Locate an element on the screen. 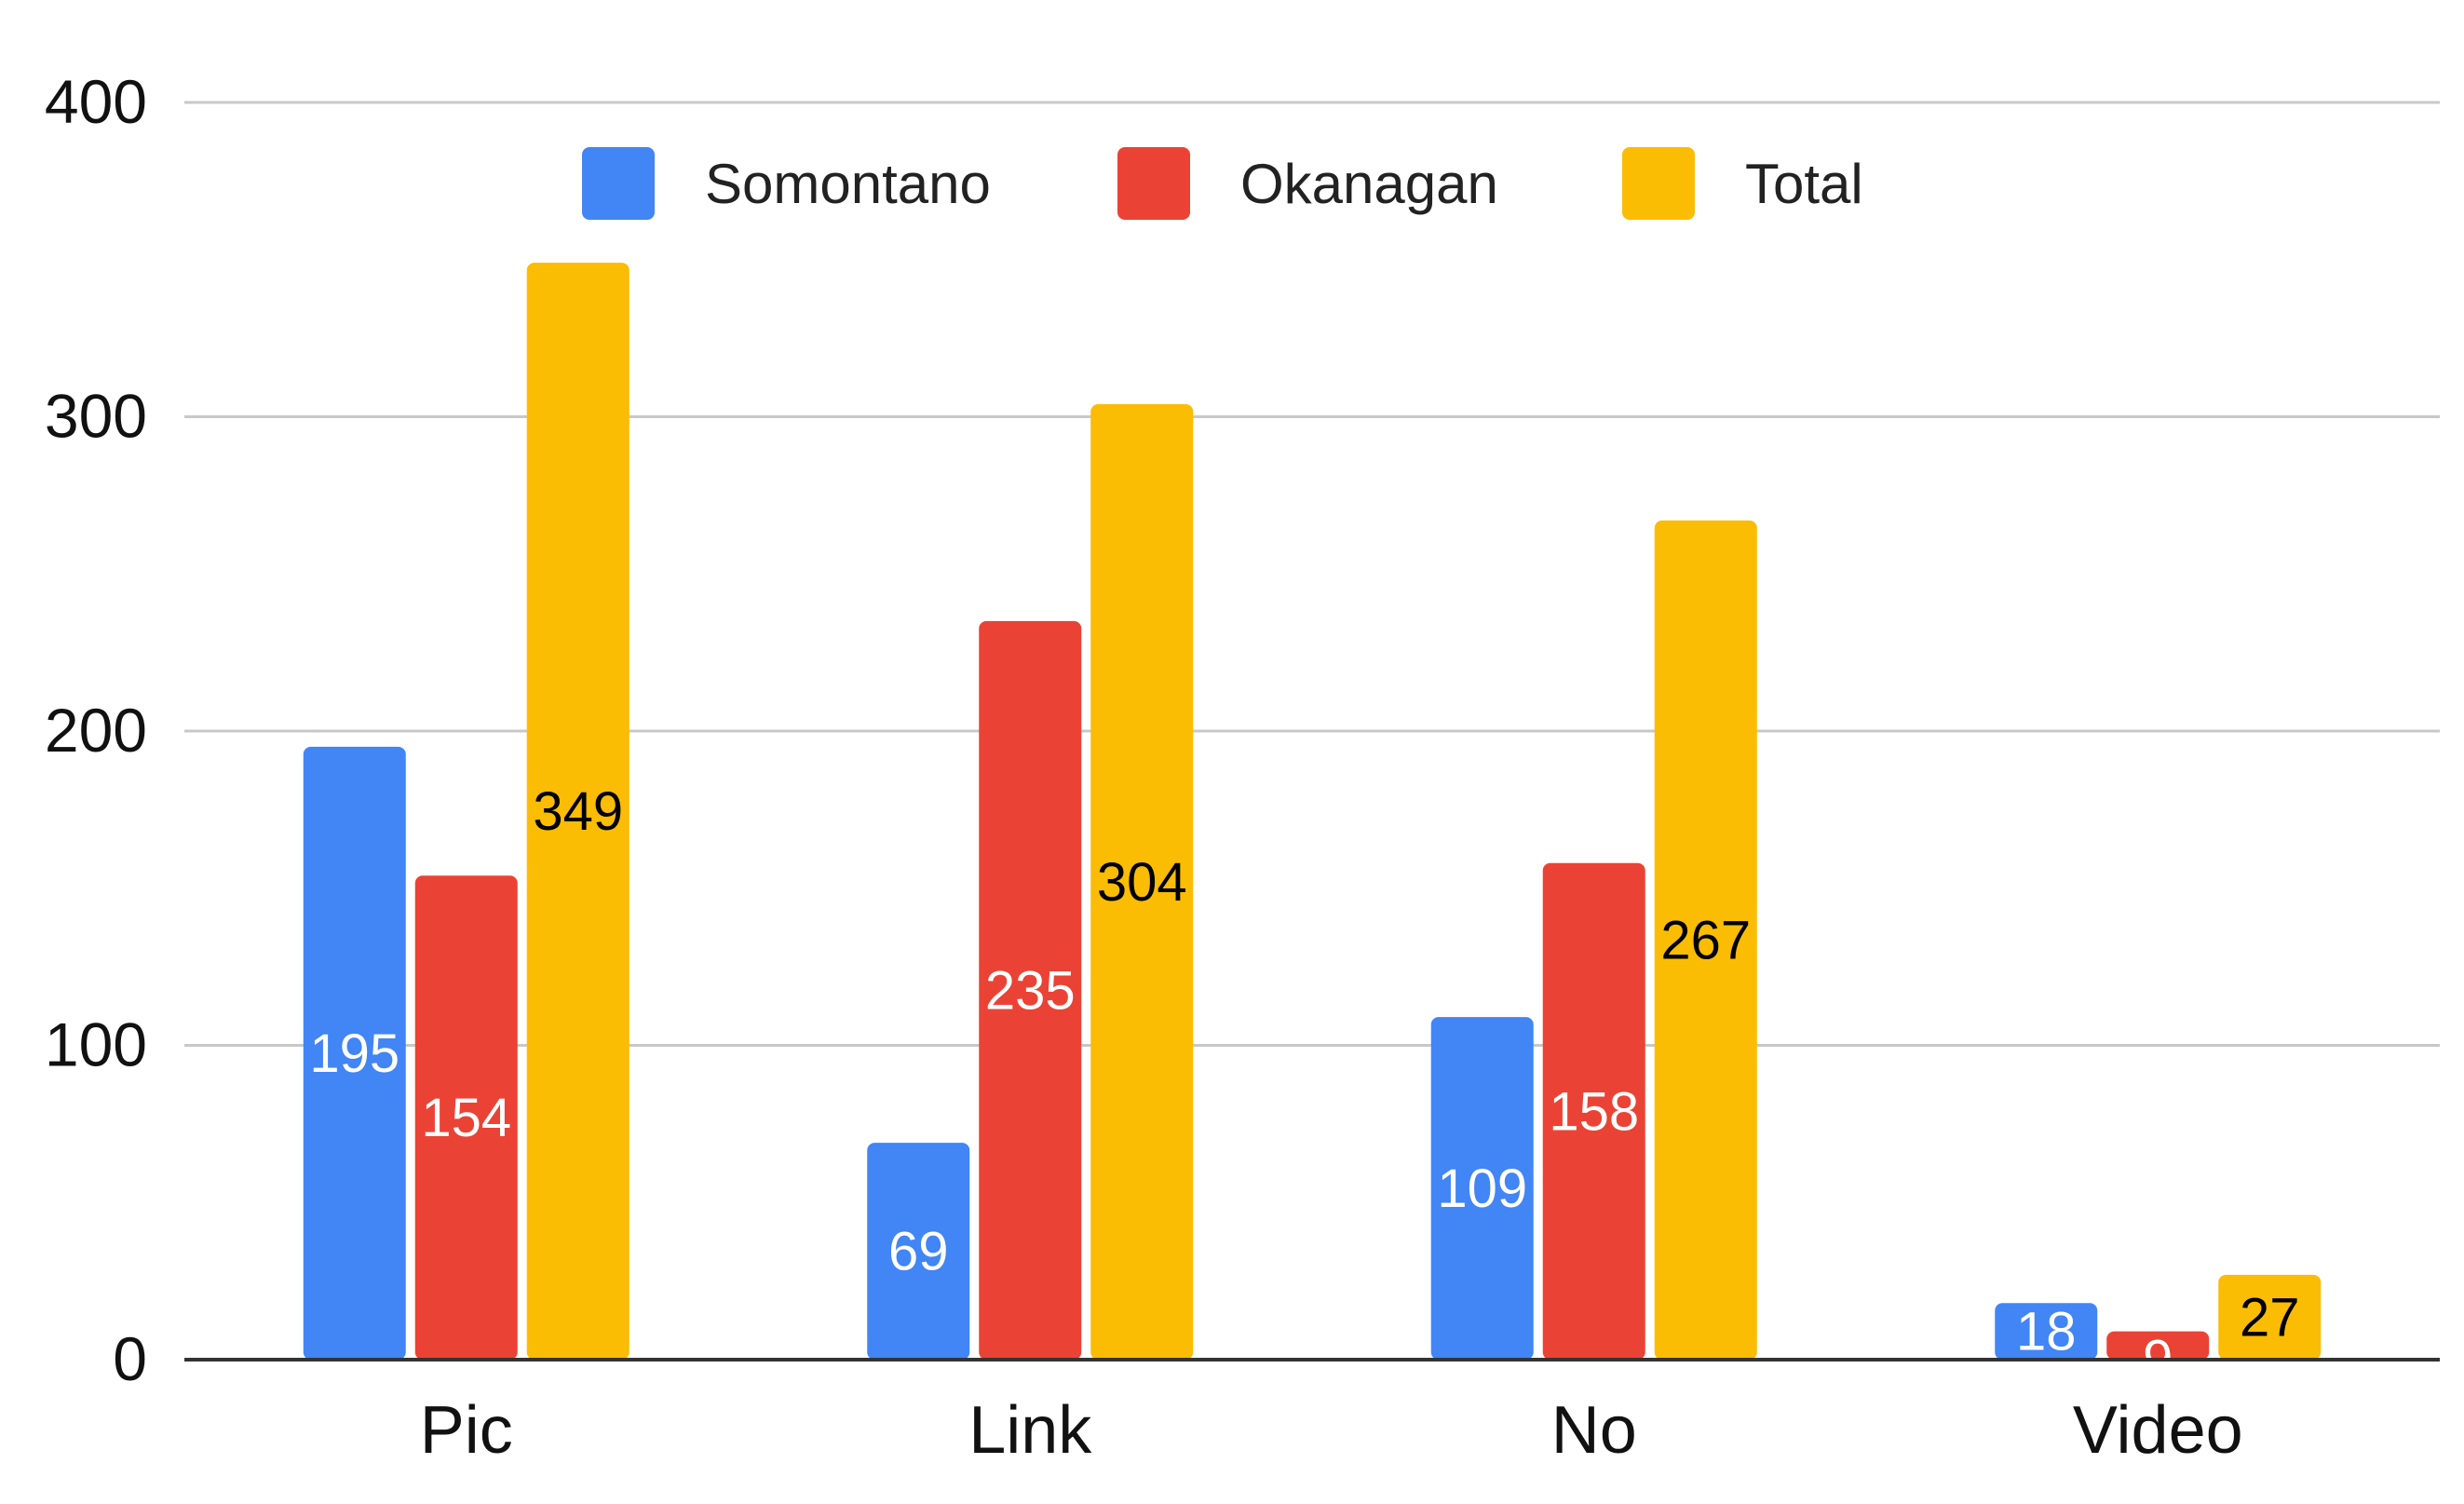 The height and width of the screenshot is (1504, 2464). bar-total-pic is located at coordinates (578, 812).